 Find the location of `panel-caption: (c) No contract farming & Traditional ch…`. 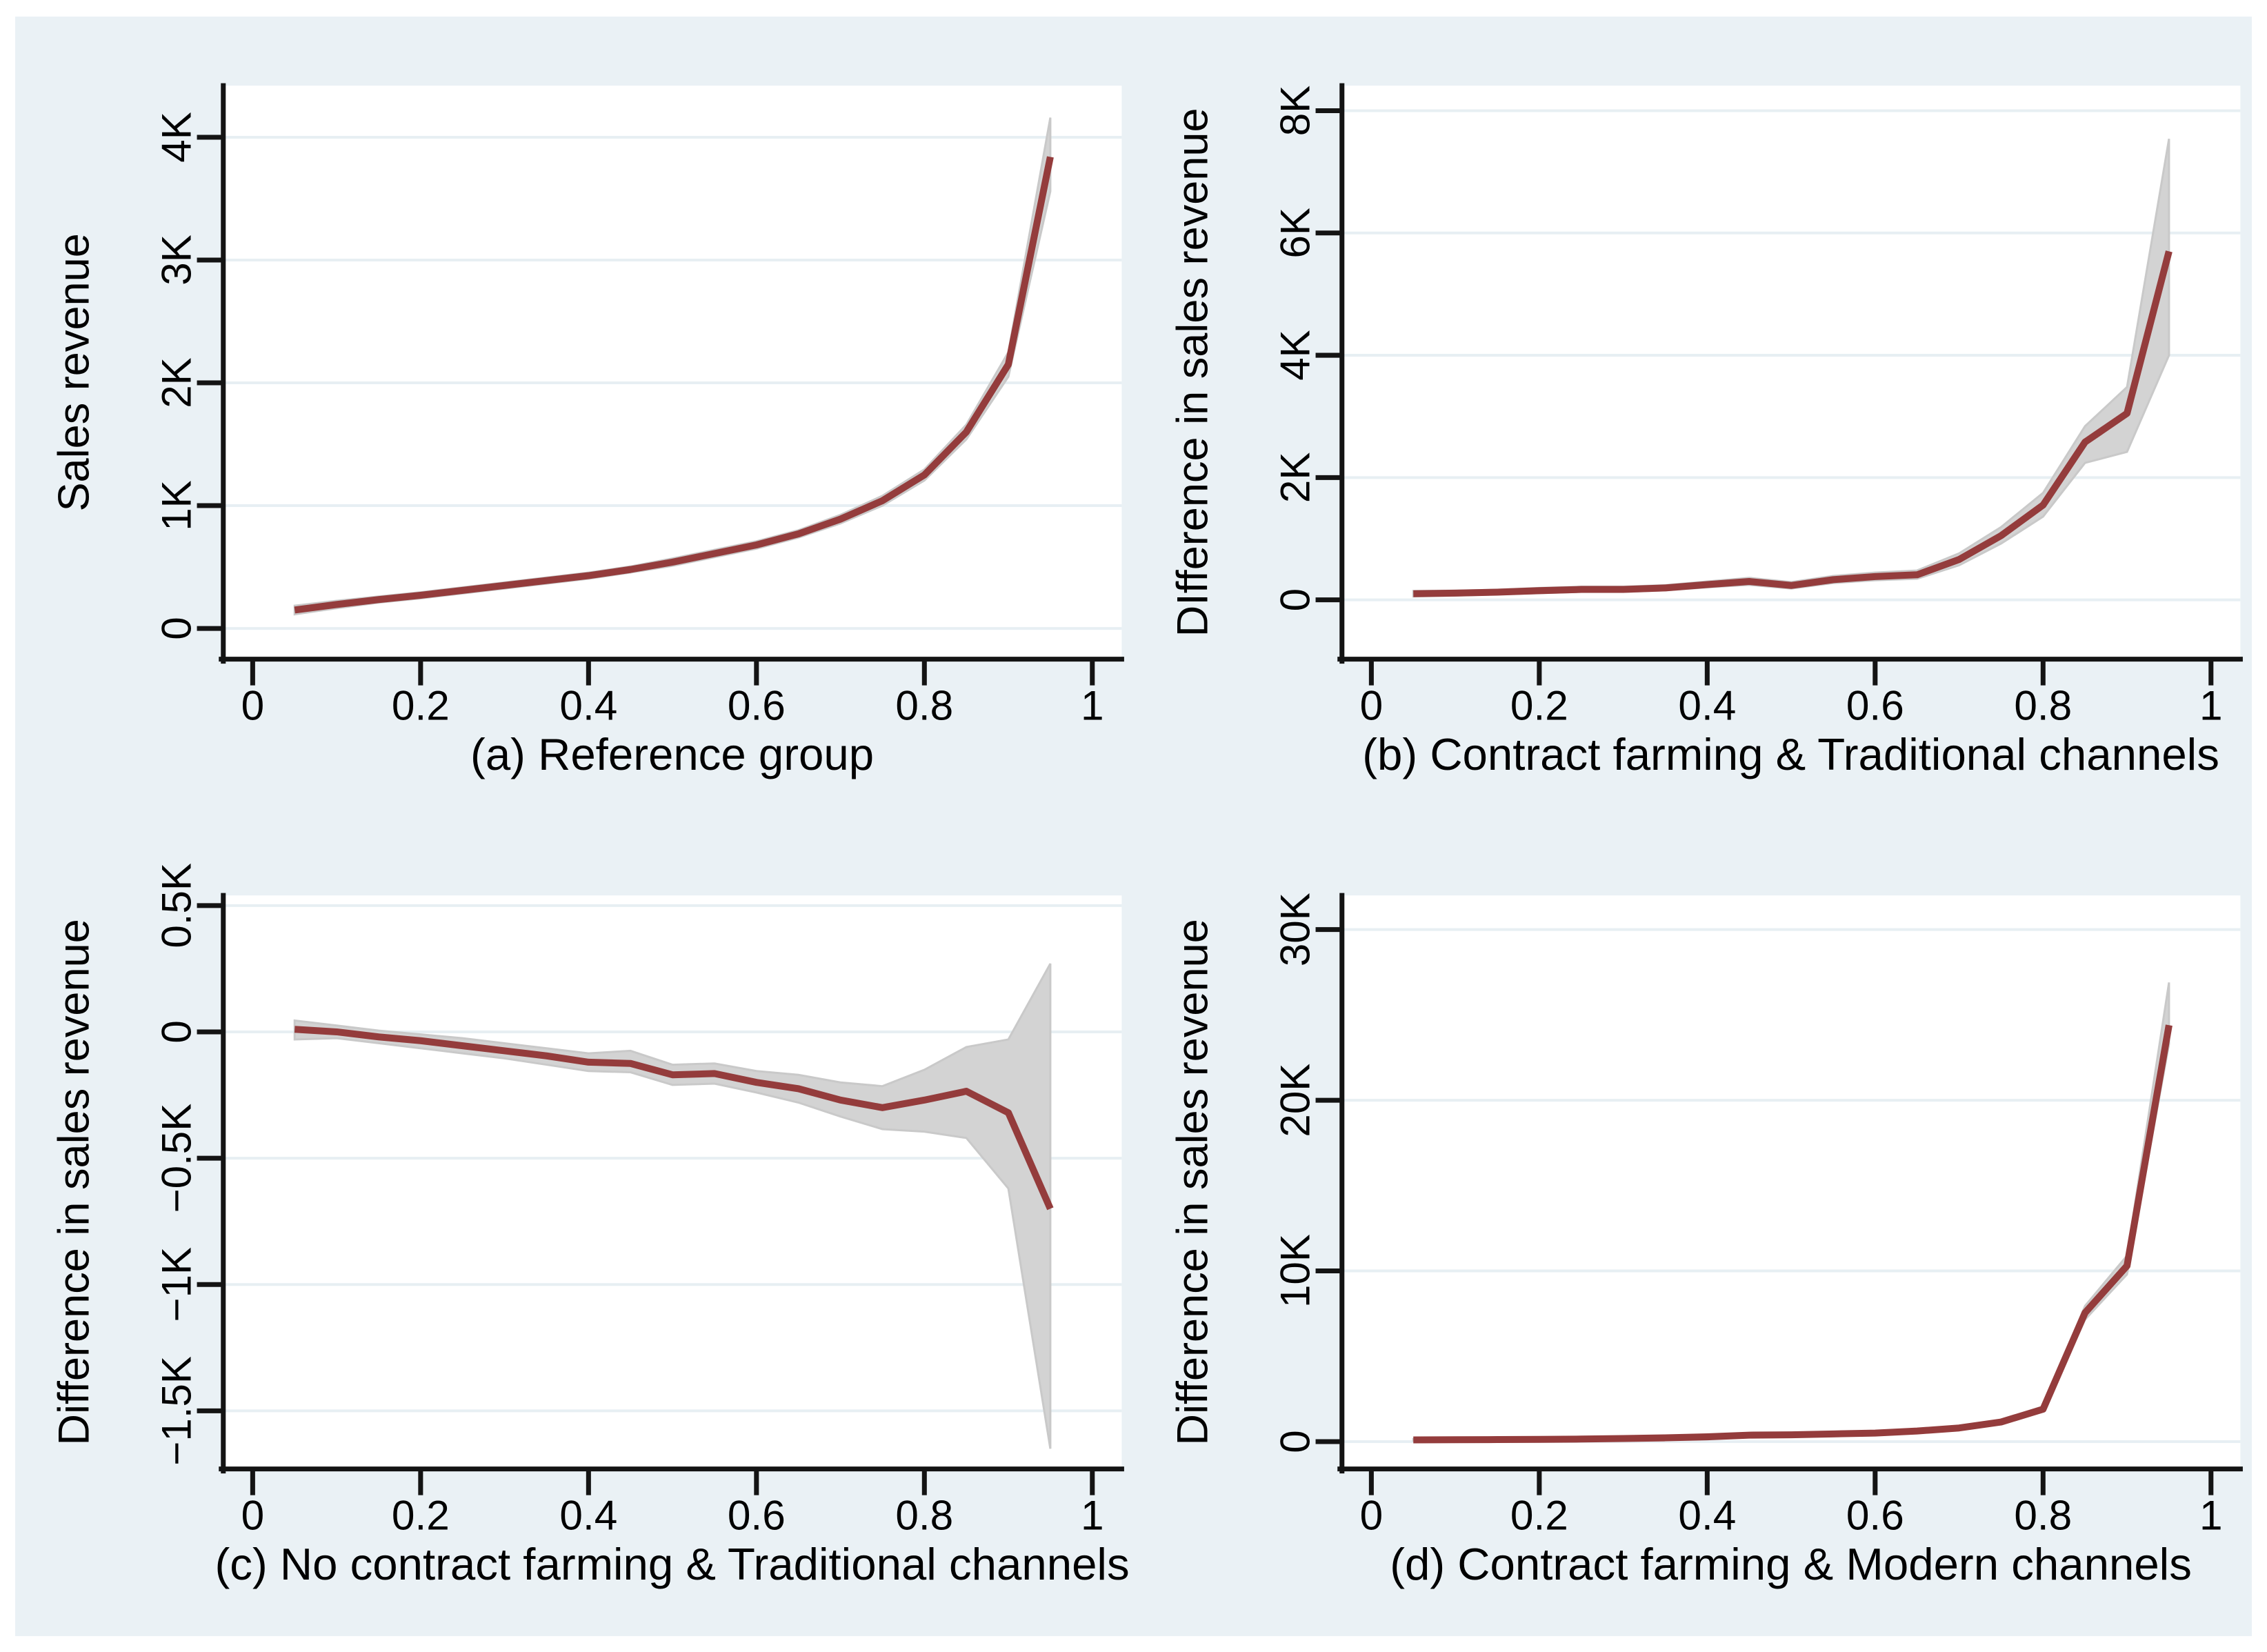

panel-caption: (c) No contract farming & Traditional ch… is located at coordinates (673, 1564).